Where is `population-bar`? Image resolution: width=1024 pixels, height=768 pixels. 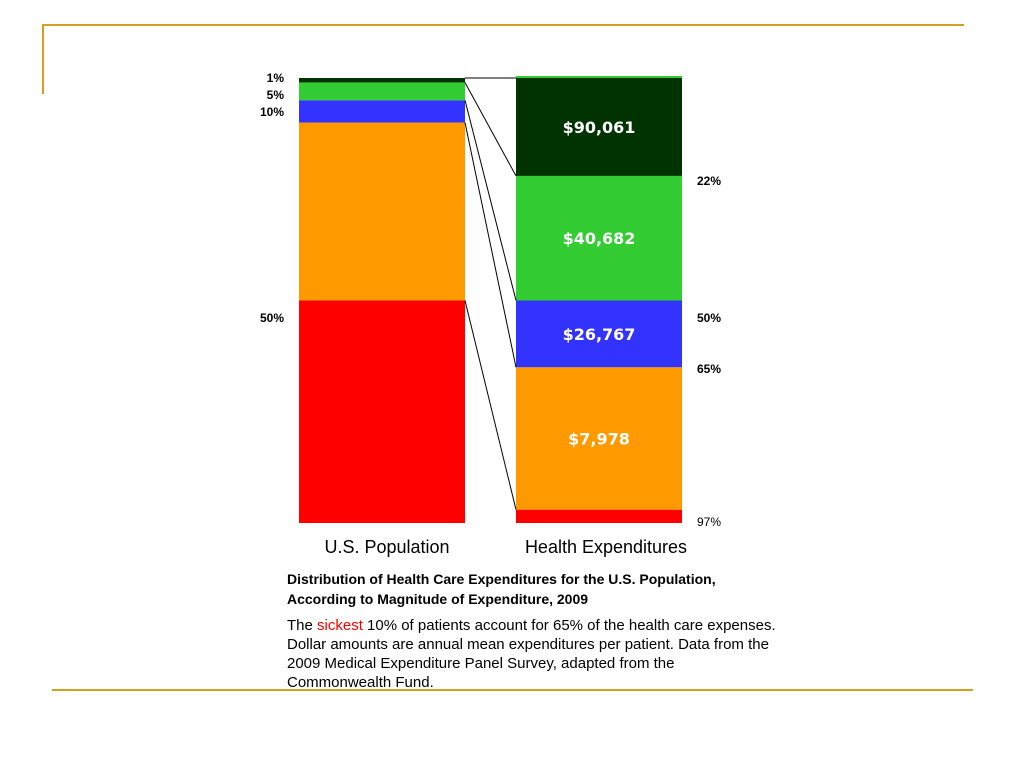 population-bar is located at coordinates (382, 300).